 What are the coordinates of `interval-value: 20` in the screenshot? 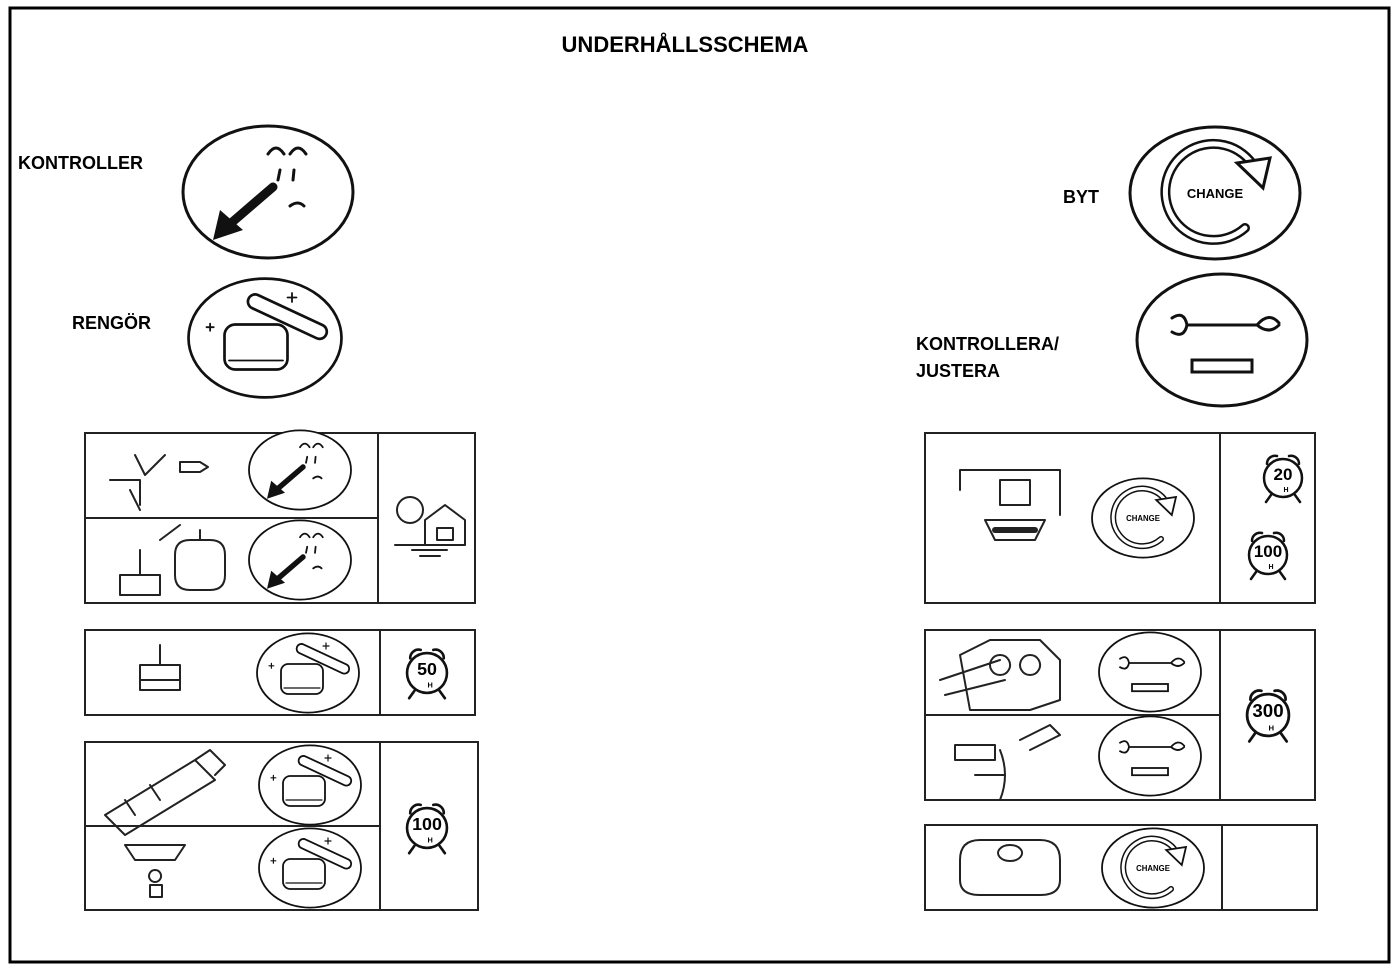 It's located at (1283, 474).